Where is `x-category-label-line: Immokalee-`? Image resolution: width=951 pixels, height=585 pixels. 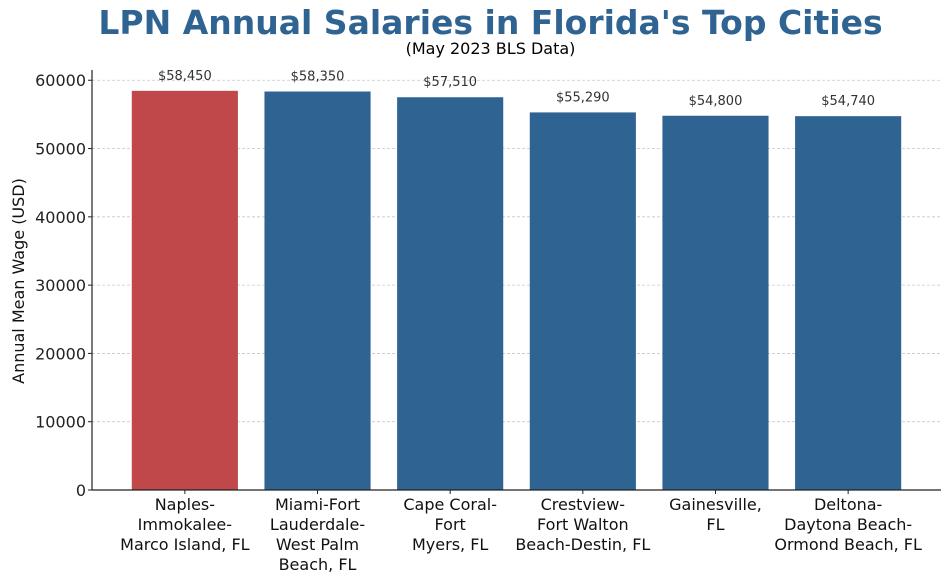
x-category-label-line: Immokalee- is located at coordinates (185, 524).